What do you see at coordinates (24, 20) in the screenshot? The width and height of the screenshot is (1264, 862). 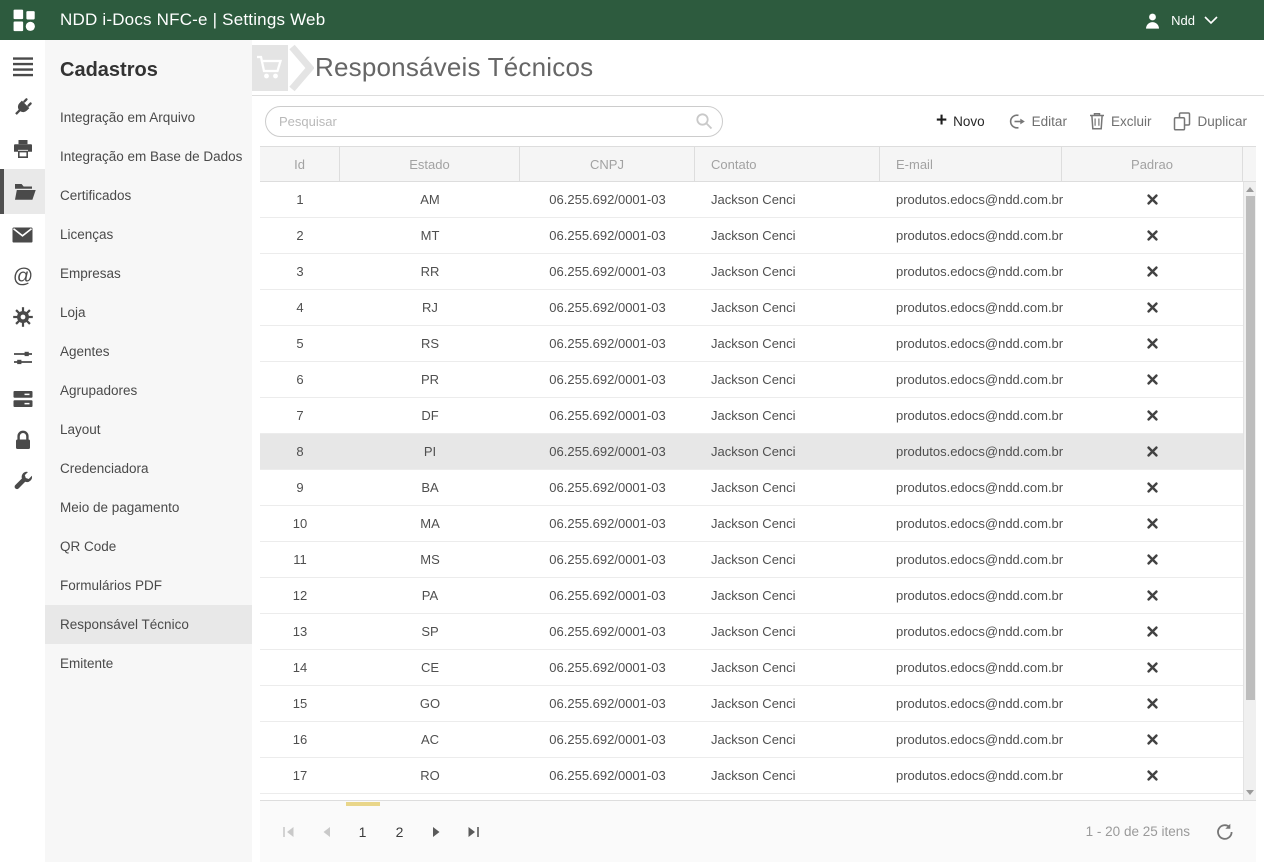 I see `app-grid-icon` at bounding box center [24, 20].